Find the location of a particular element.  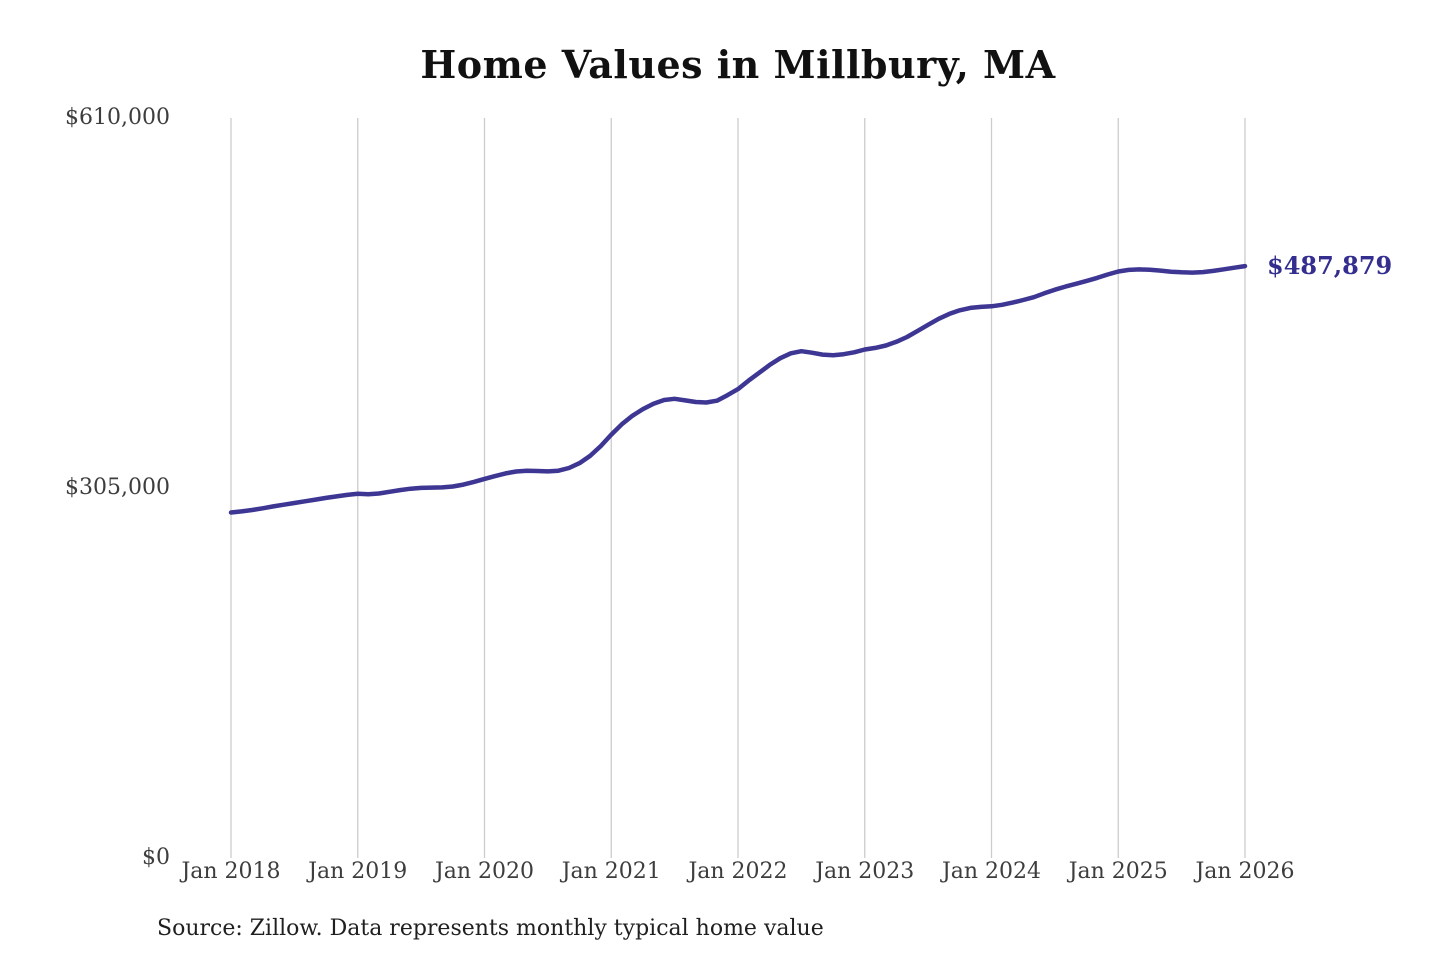

chart-title: Home Values in Millbury, MA is located at coordinates (738, 64).